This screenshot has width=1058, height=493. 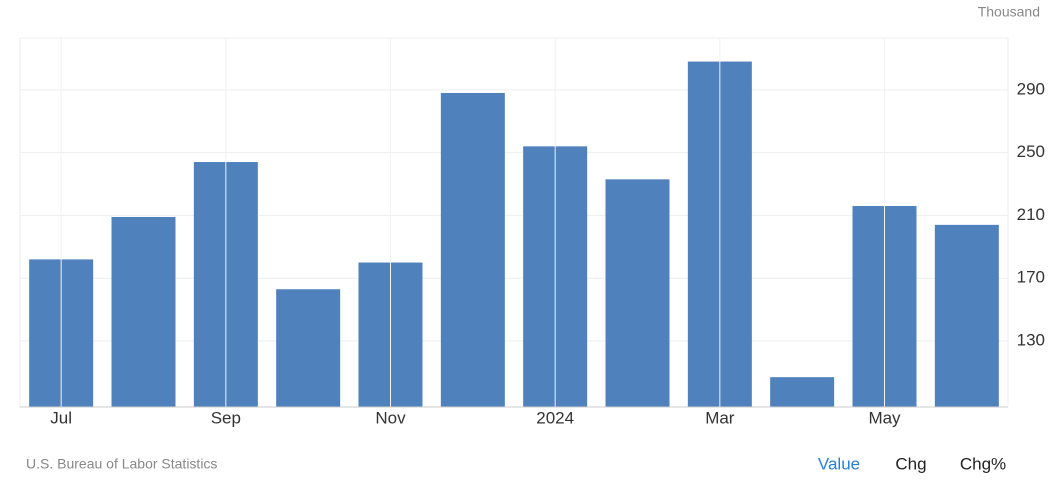 I want to click on x-tick-label: Mar, so click(x=720, y=417).